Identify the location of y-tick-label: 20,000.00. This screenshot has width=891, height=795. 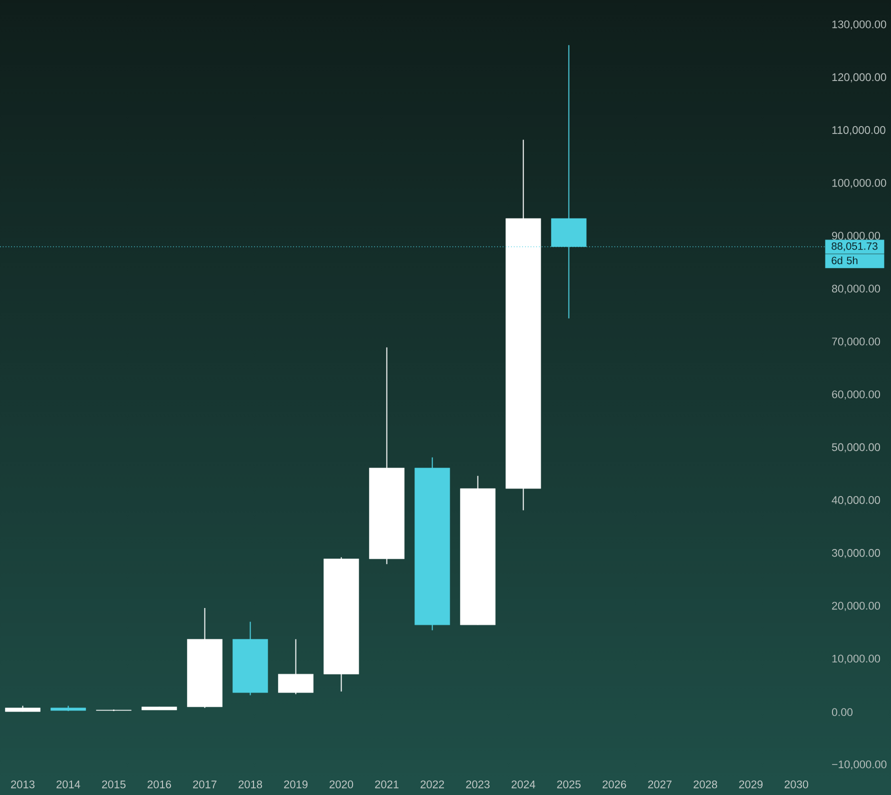
(856, 606).